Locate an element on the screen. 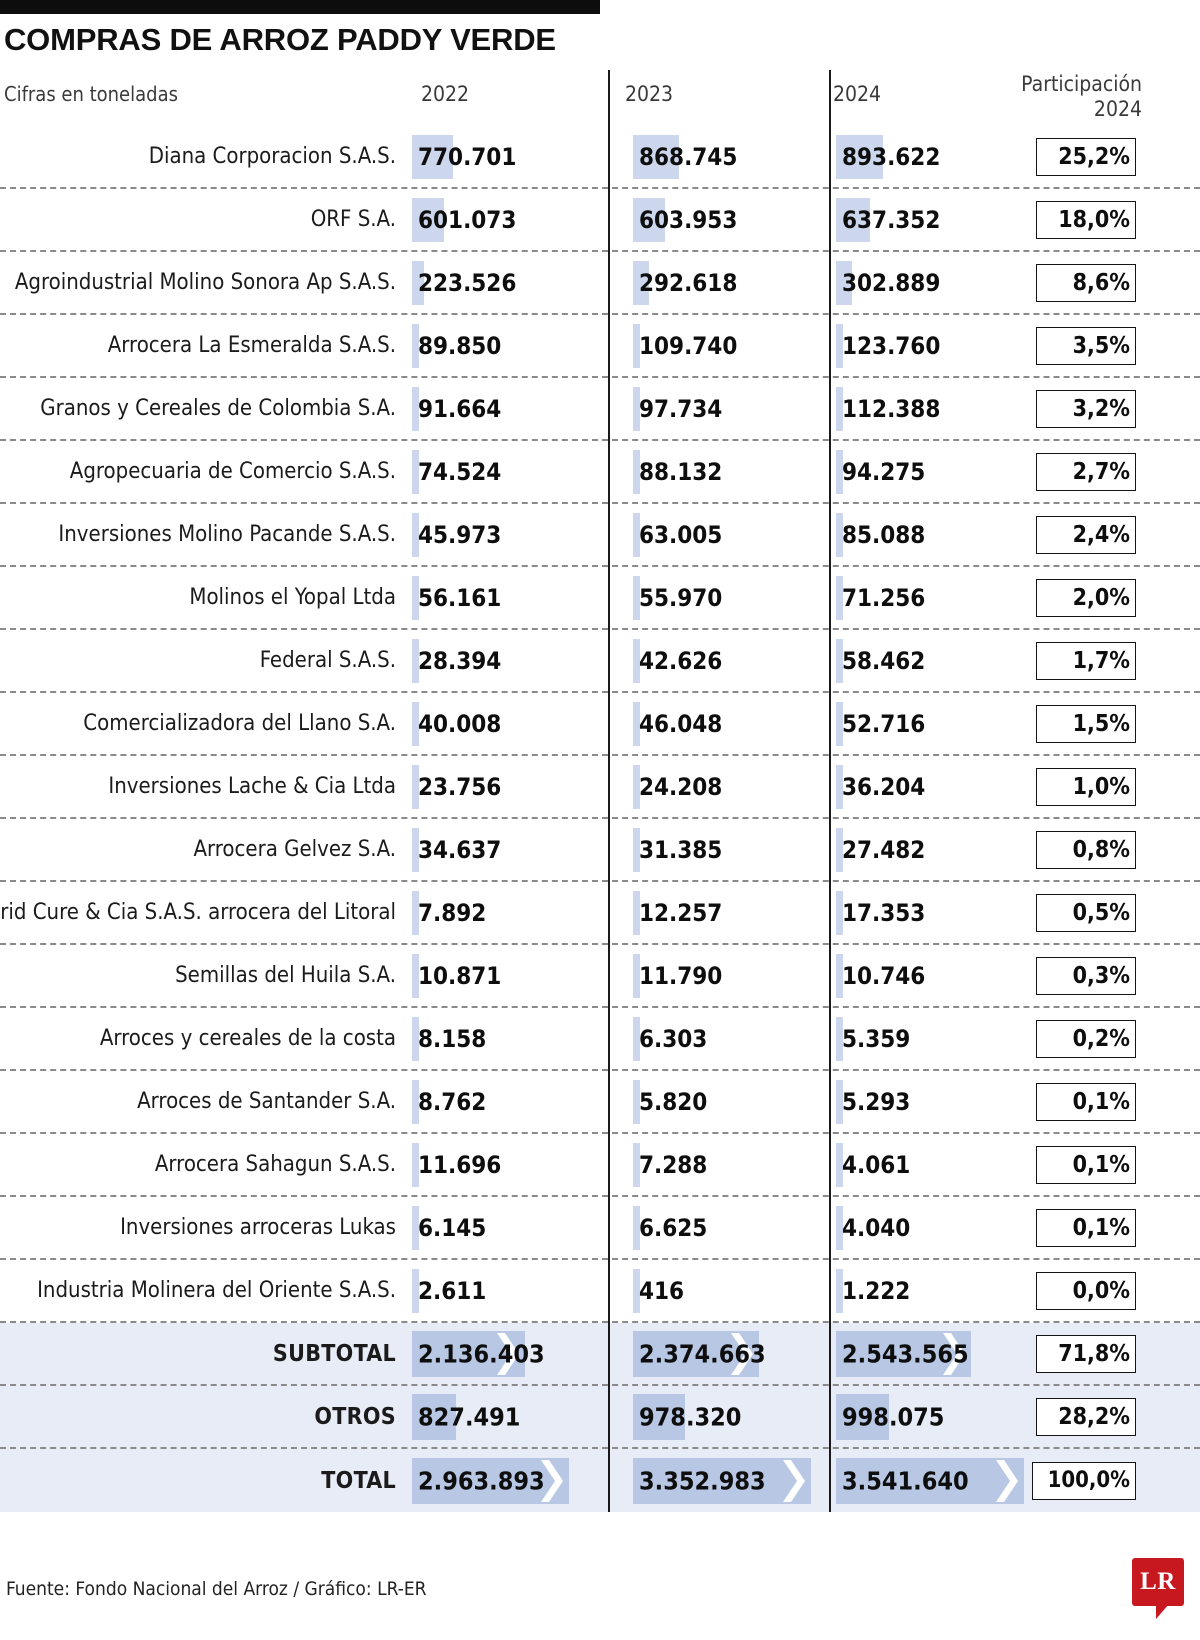 The height and width of the screenshot is (1640, 1200). value-text: 3.541.640 is located at coordinates (905, 1480).